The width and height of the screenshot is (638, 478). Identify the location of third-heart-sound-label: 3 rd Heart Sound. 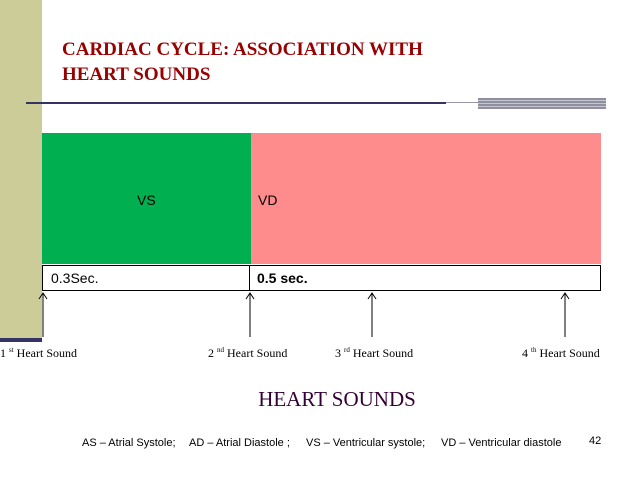
(374, 353).